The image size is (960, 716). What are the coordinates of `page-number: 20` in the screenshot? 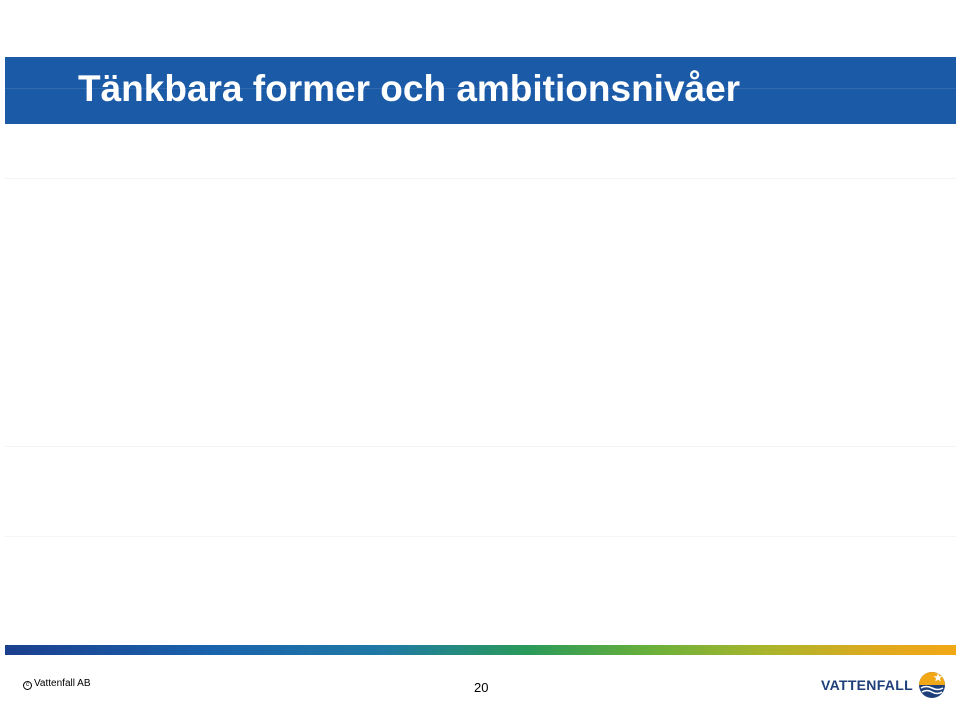 It's located at (481, 687).